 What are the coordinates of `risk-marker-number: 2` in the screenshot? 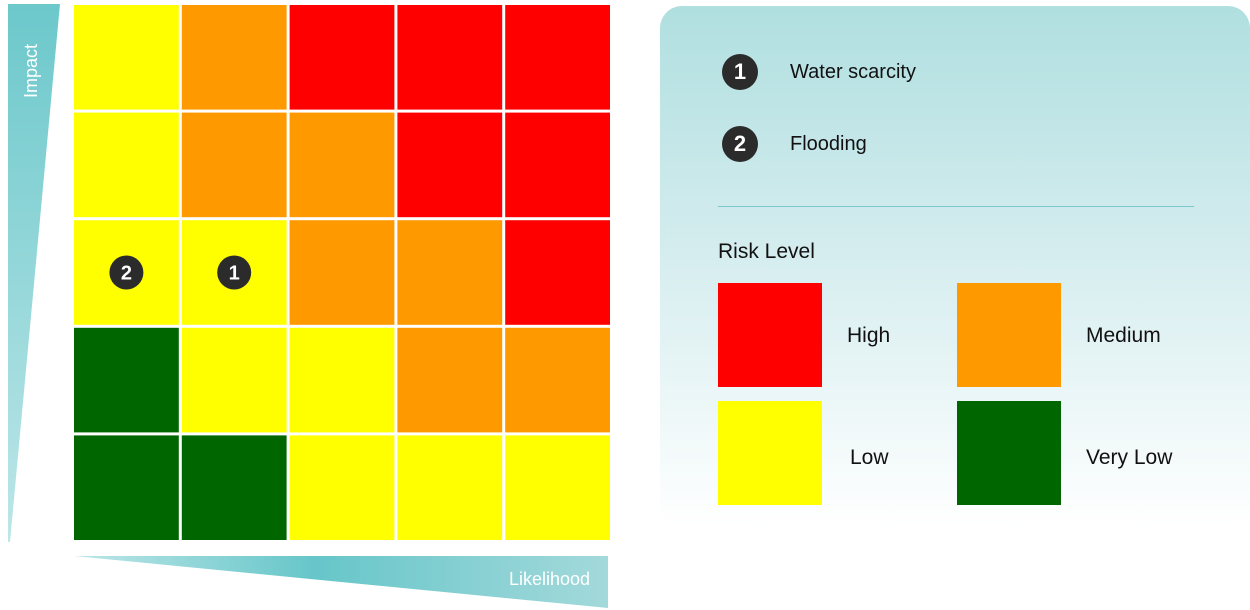 It's located at (126, 274).